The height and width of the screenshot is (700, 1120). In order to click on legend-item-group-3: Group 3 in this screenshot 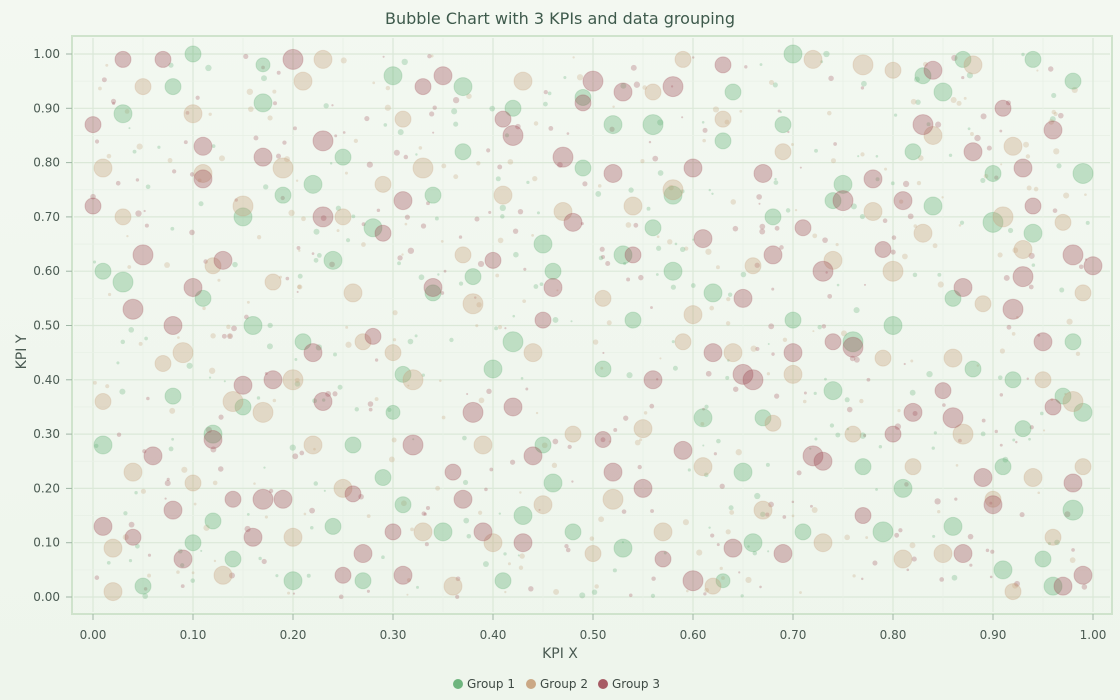, I will do `click(629, 684)`.